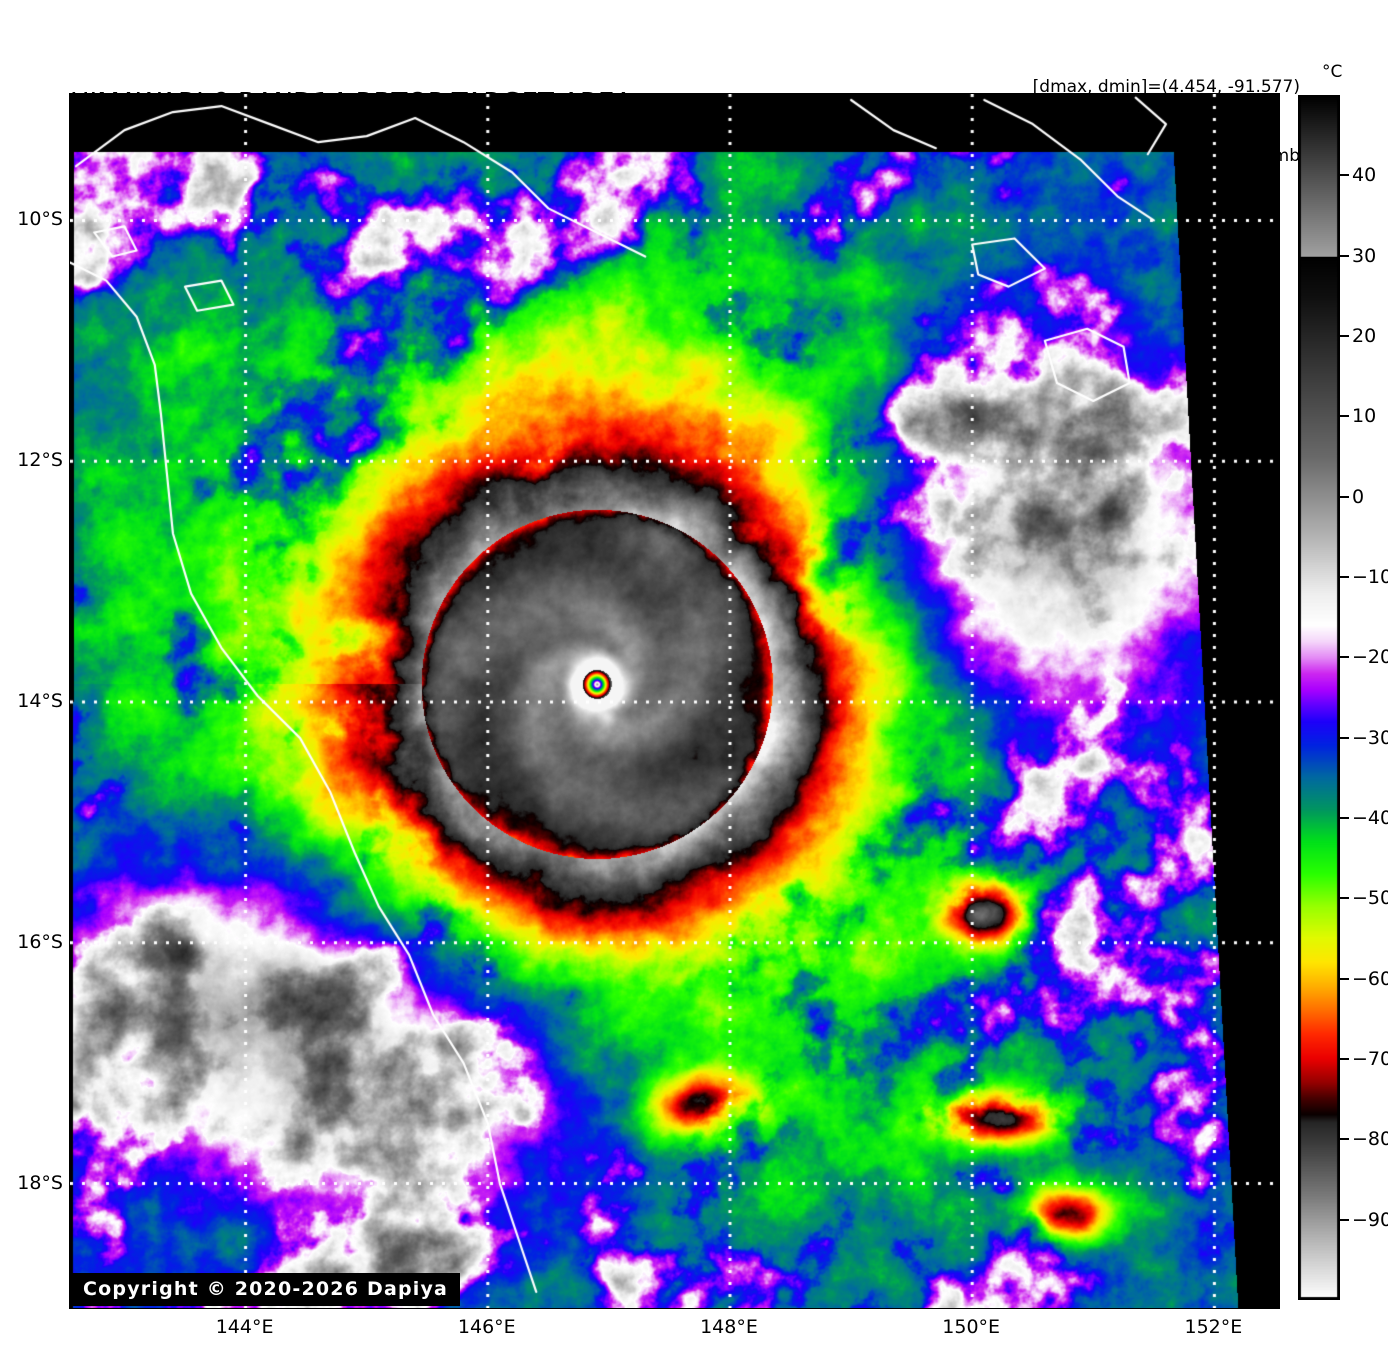  Describe the element at coordinates (1370, 1219) in the screenshot. I see `colorbar-tick-label: −90` at that location.